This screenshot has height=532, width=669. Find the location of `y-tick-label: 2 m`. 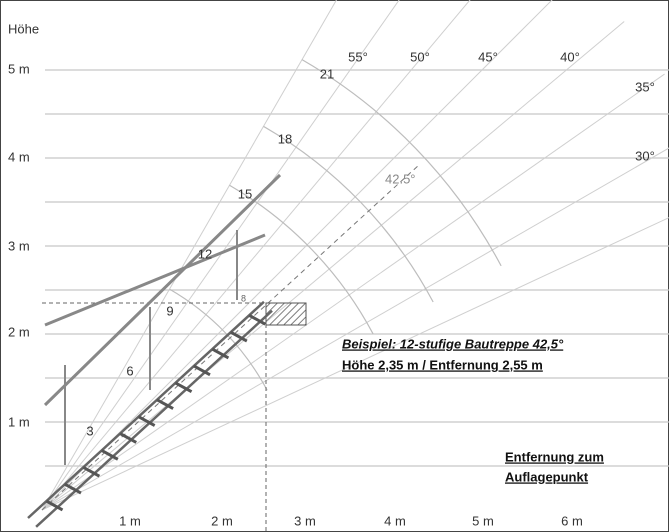

y-tick-label: 2 m is located at coordinates (19, 331).